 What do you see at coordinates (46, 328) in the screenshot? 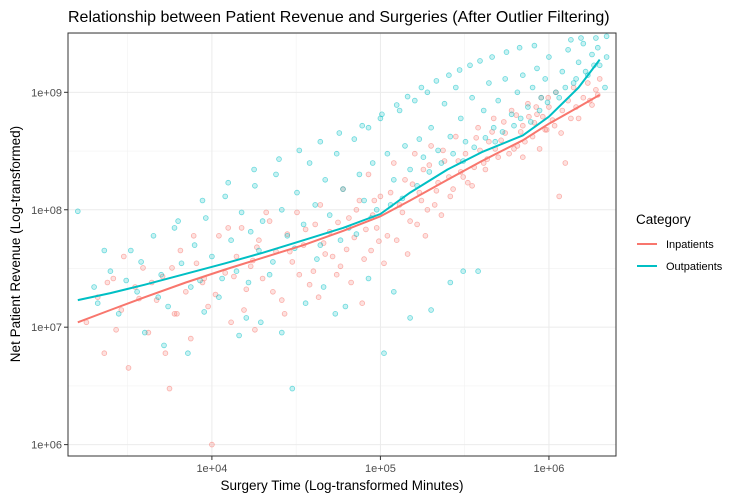
I see `y-tick-label: 1e+07` at bounding box center [46, 328].